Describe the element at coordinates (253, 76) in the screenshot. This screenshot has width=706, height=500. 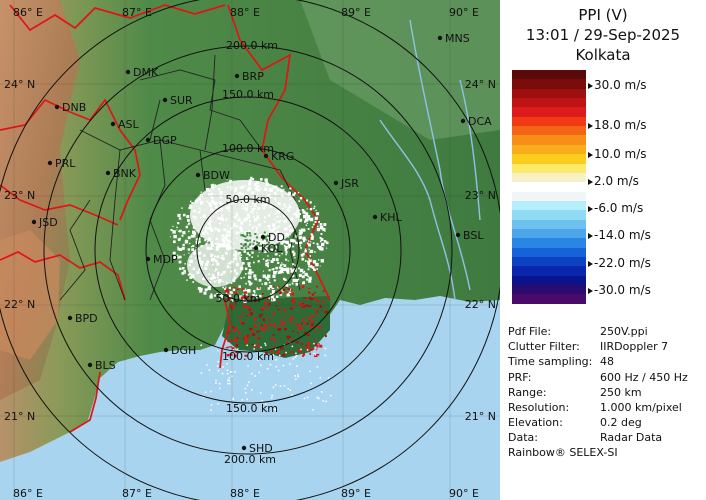
I see `place-label: BRP` at that location.